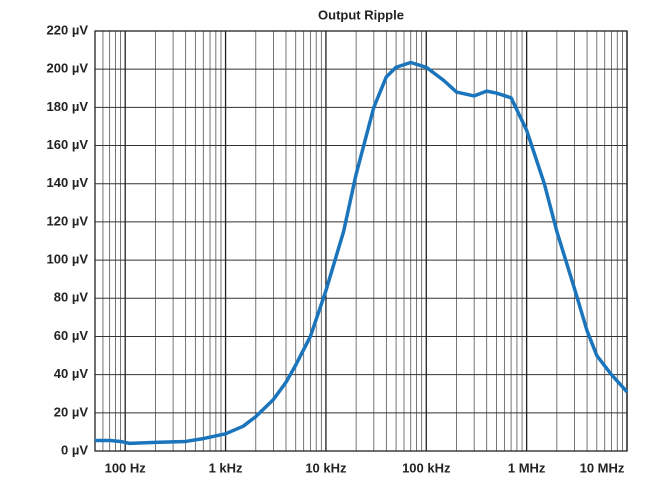 Image resolution: width=670 pixels, height=494 pixels. Describe the element at coordinates (71, 335) in the screenshot. I see `y-tick-label: 60 µV` at that location.